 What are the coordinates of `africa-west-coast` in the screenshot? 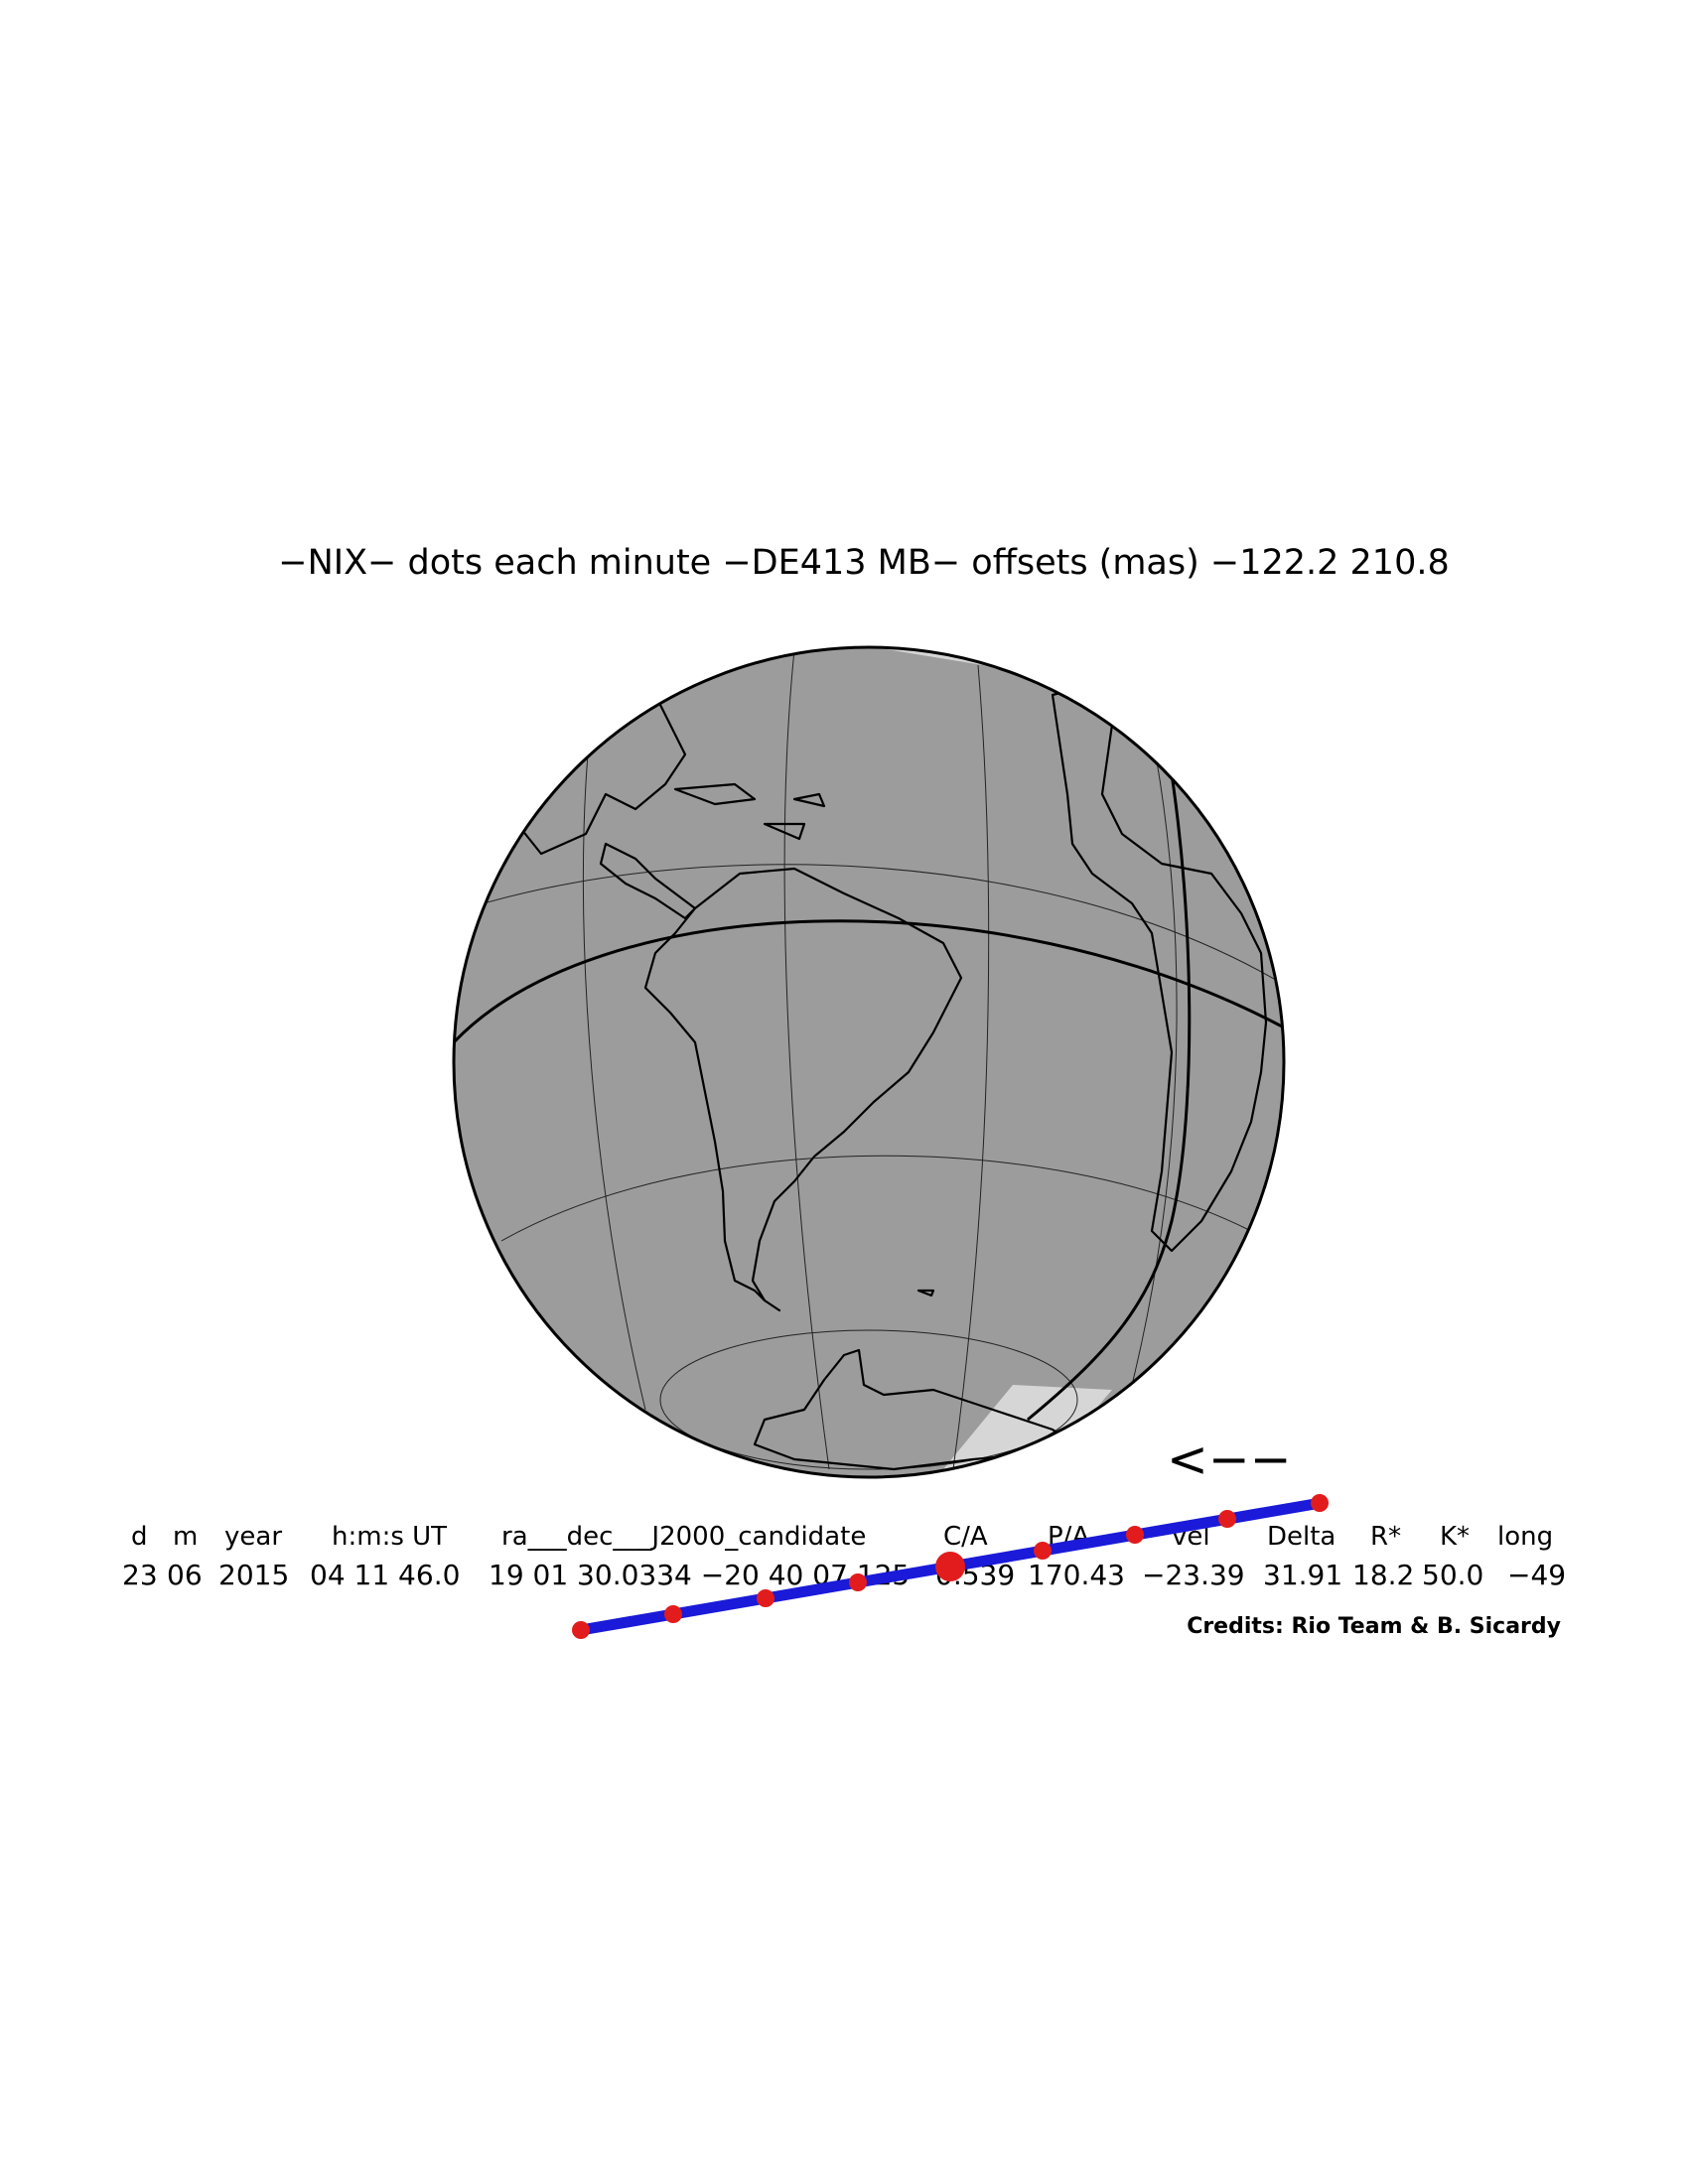 It's located at (1159, 968).